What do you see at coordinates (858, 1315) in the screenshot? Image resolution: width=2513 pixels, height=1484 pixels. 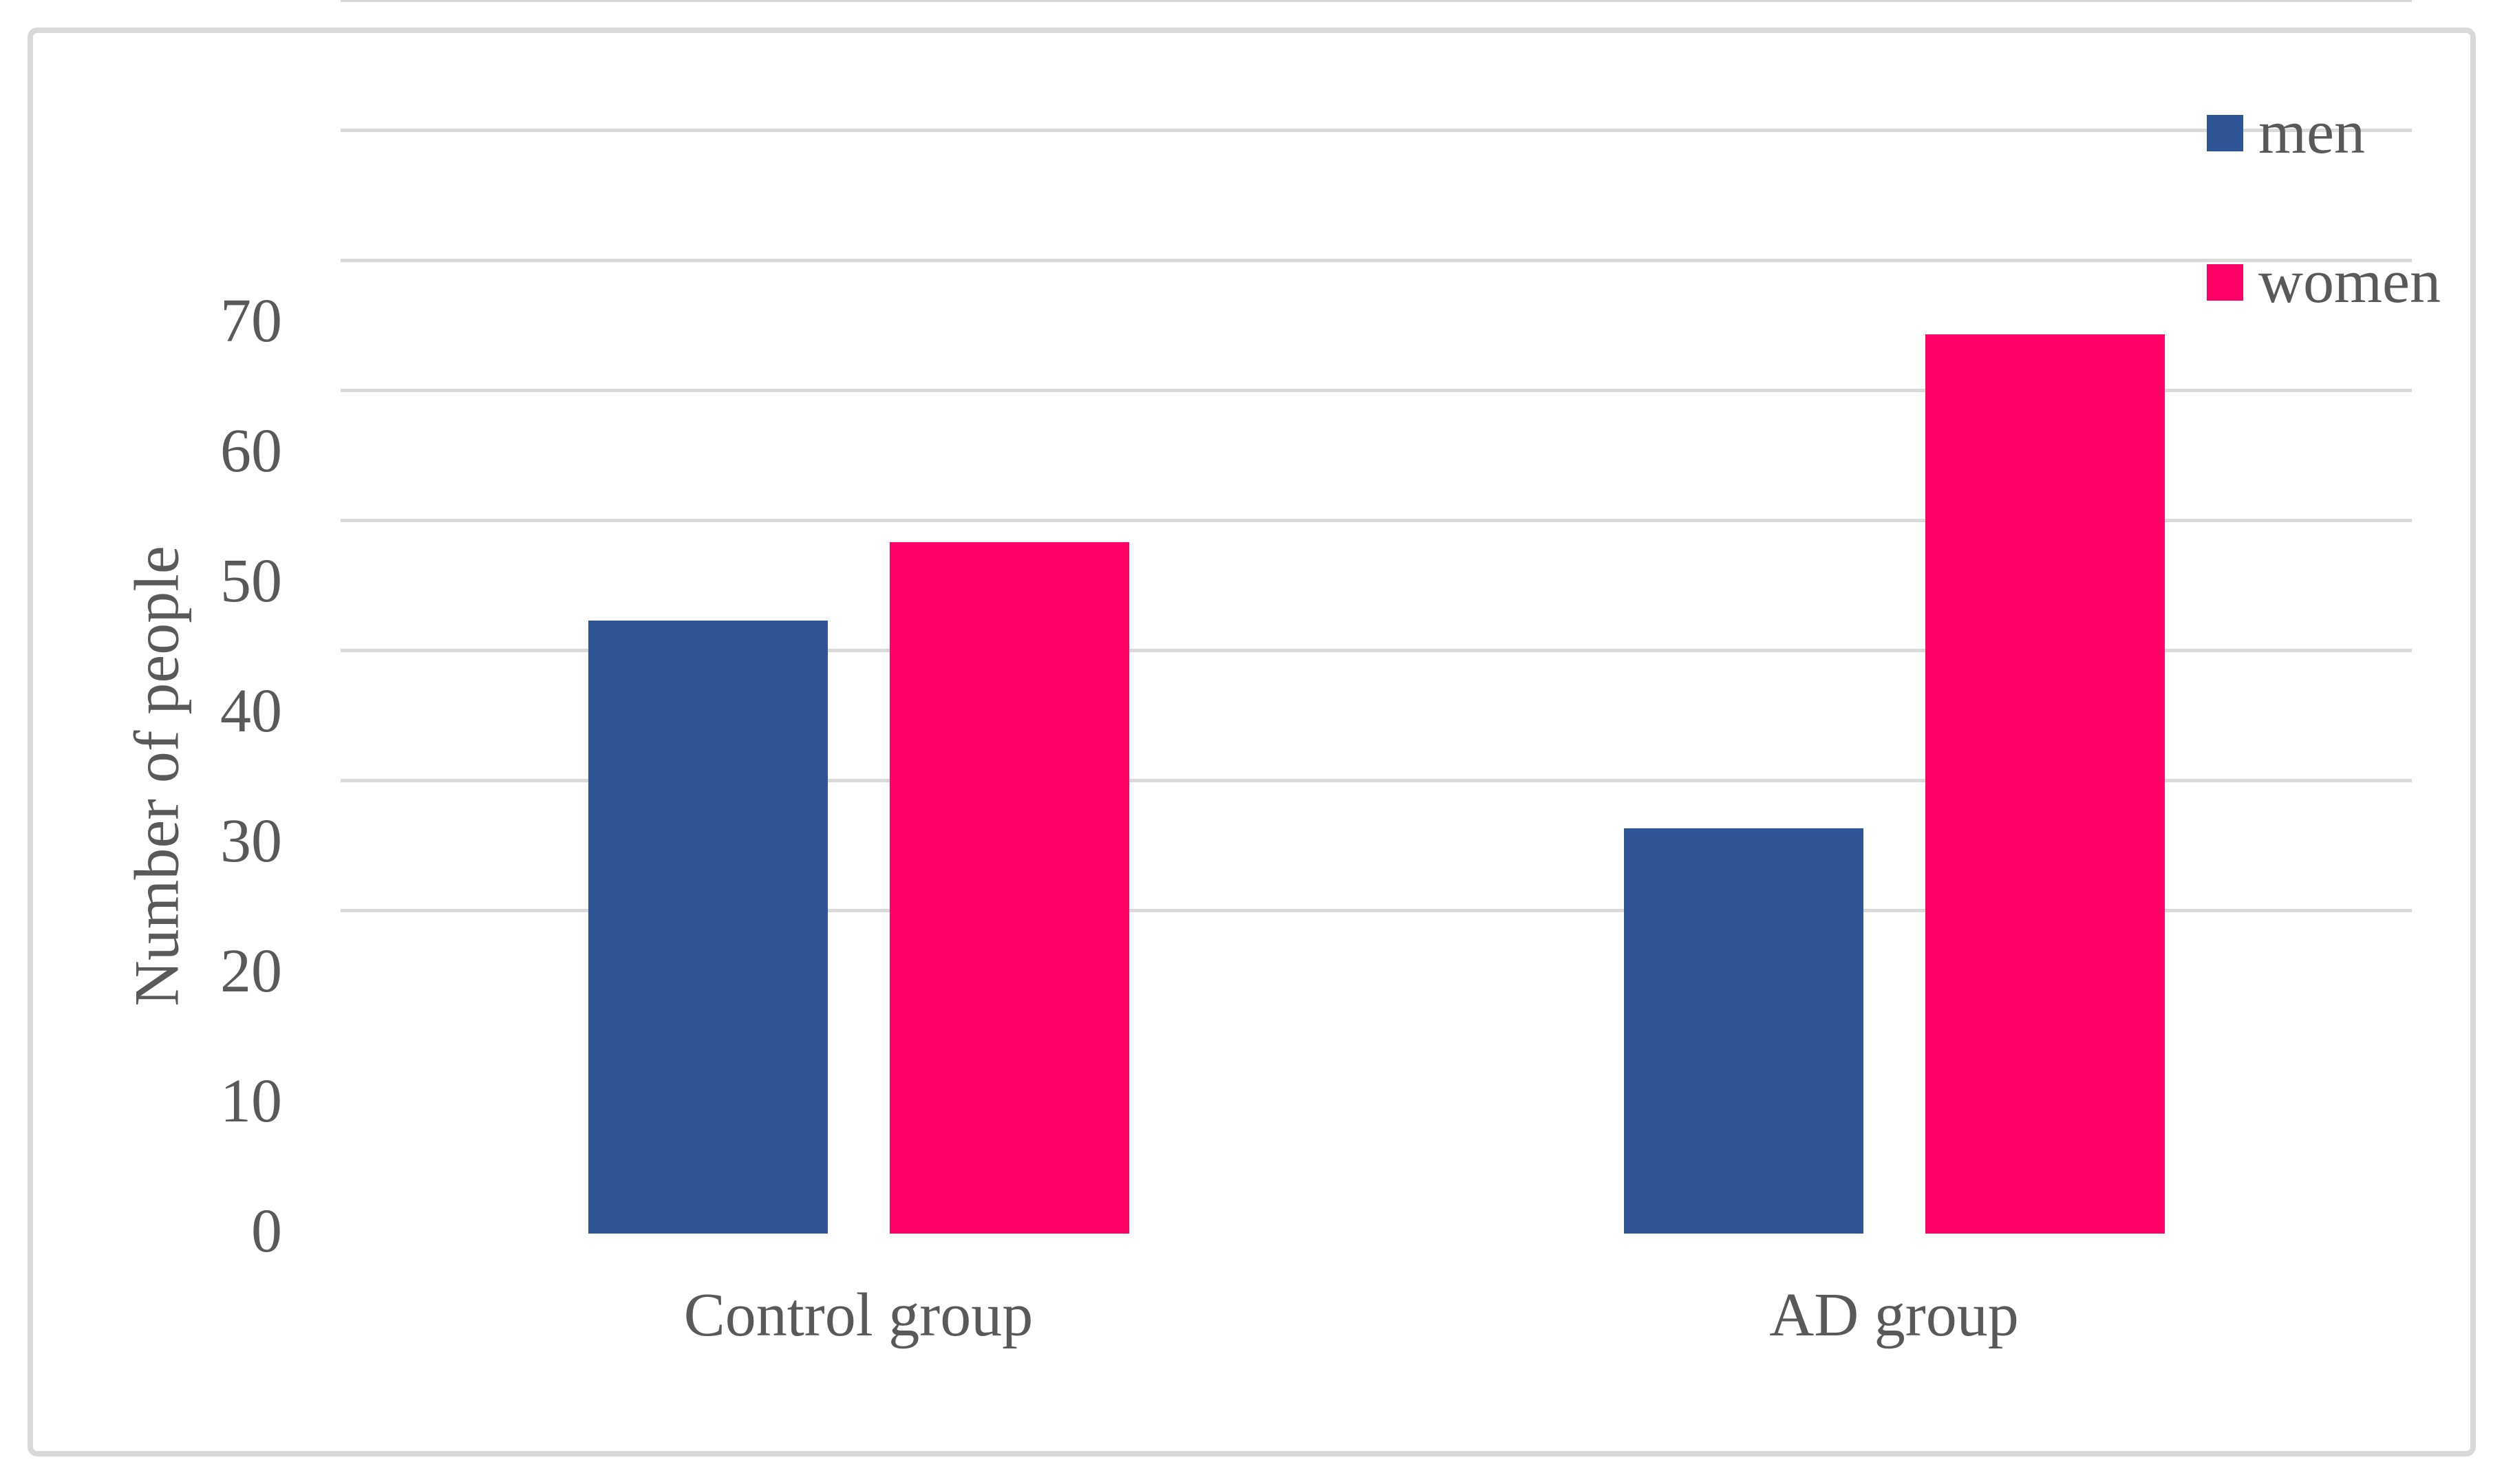 I see `x-category-label: Control group` at bounding box center [858, 1315].